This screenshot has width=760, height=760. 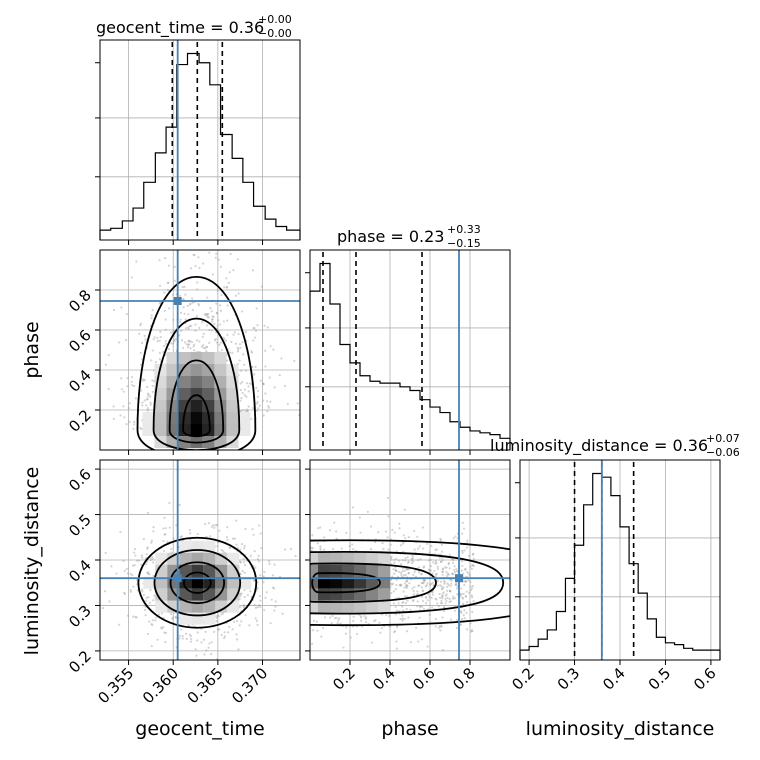 I want to click on joint-plot-area, so click(x=200, y=560).